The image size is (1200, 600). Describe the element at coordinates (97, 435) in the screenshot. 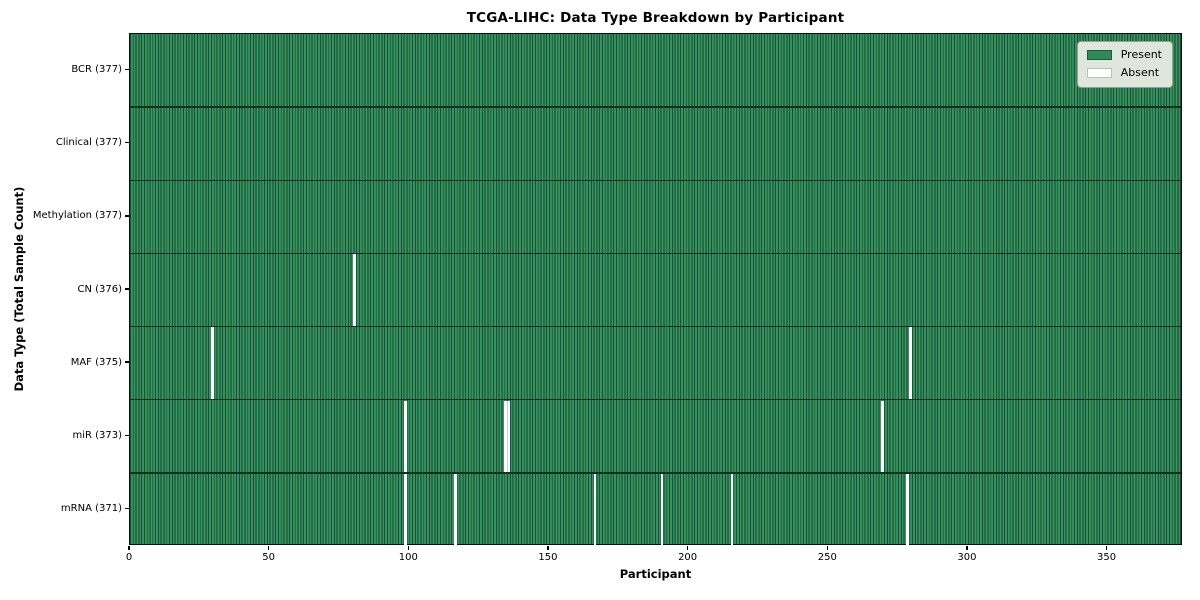

I see `y-tick-label-miR: miR (373)` at that location.